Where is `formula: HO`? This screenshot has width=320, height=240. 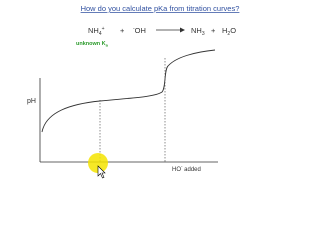 formula: HO is located at coordinates (176, 170).